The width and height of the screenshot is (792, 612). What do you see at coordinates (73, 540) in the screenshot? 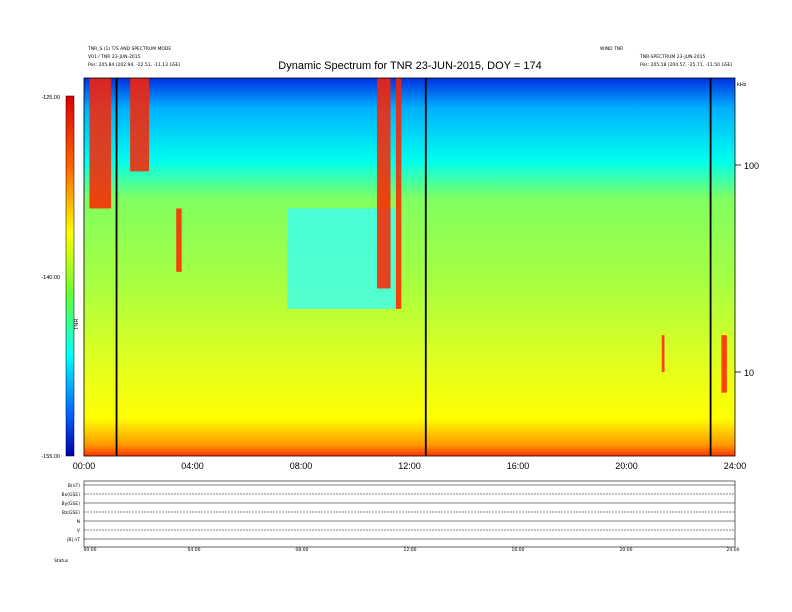
I see `panel-label-7: |B| nT` at bounding box center [73, 540].